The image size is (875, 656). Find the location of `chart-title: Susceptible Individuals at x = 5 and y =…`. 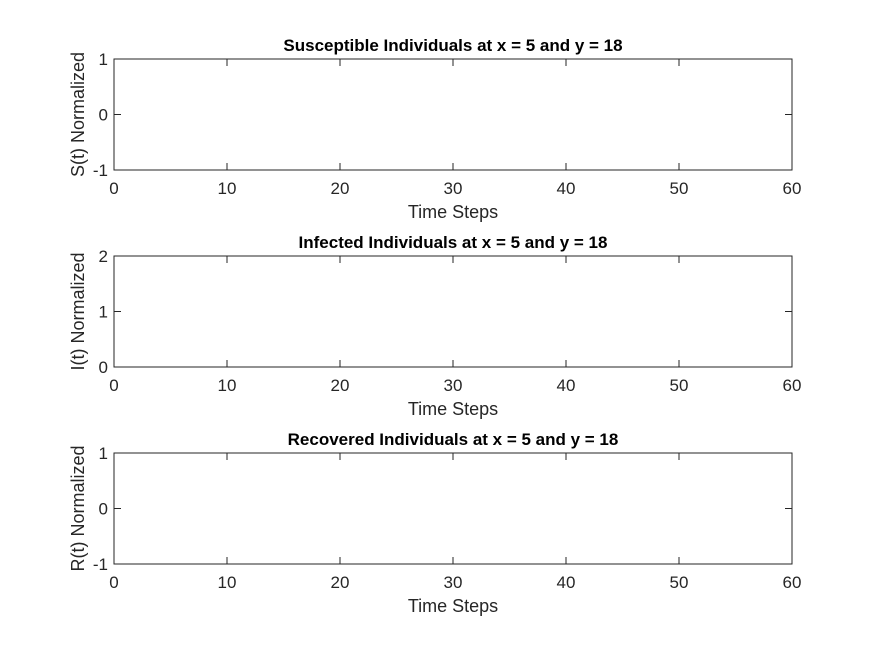

chart-title: Susceptible Individuals at x = 5 and y =… is located at coordinates (452, 45).